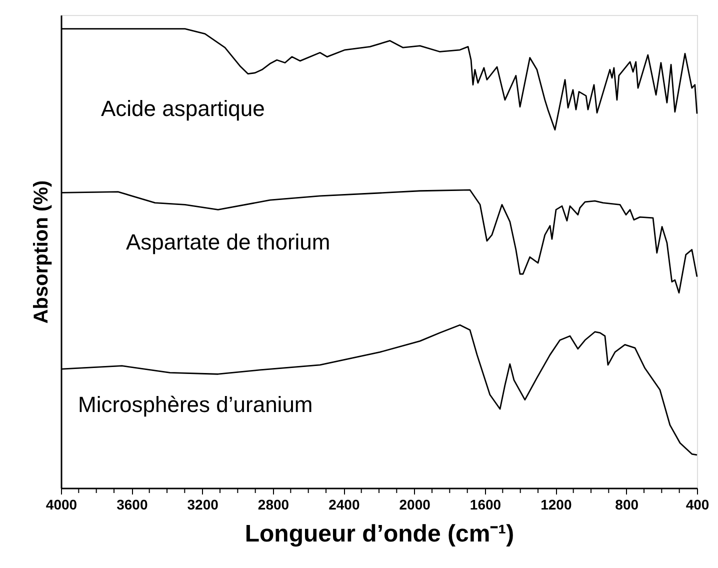 Image resolution: width=718 pixels, height=568 pixels. I want to click on x-tick-label: 1600, so click(486, 504).